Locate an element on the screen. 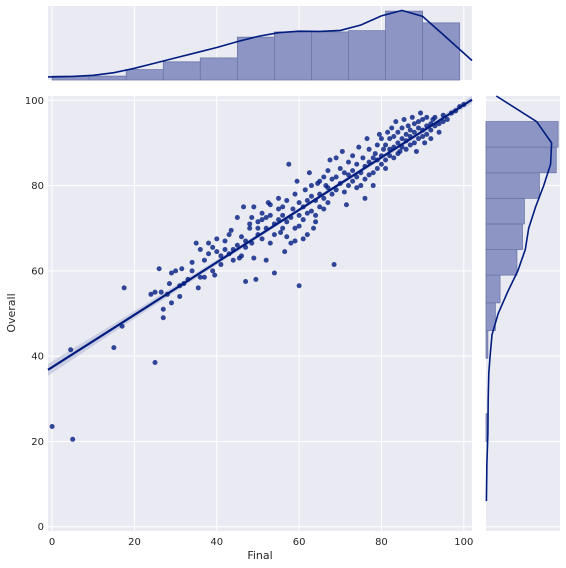 The width and height of the screenshot is (566, 568). marginal-y-histogram is located at coordinates (522, 313).